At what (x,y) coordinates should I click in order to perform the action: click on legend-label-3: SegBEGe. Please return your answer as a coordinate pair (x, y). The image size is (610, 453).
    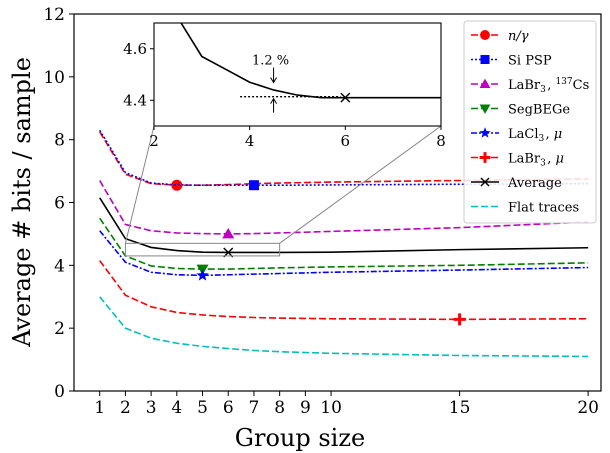
    Looking at the image, I should click on (539, 110).